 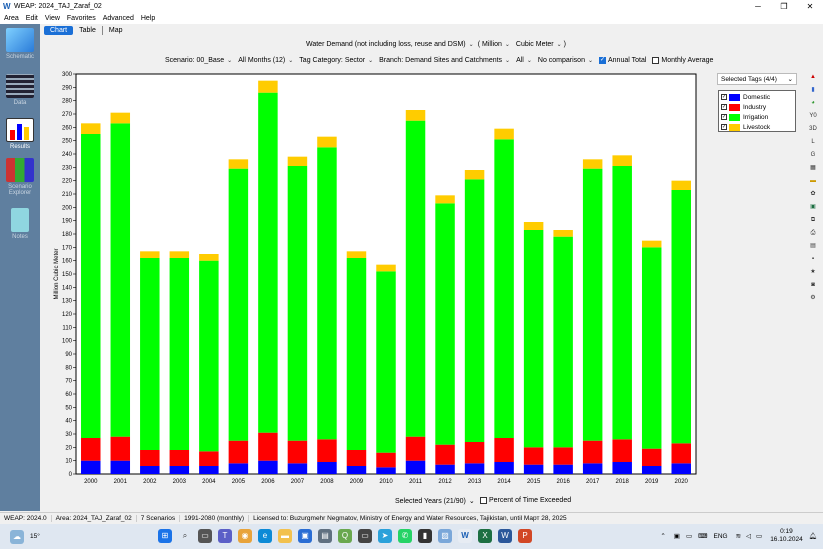 I want to click on file-explorer-icon: ▬, so click(x=285, y=536).